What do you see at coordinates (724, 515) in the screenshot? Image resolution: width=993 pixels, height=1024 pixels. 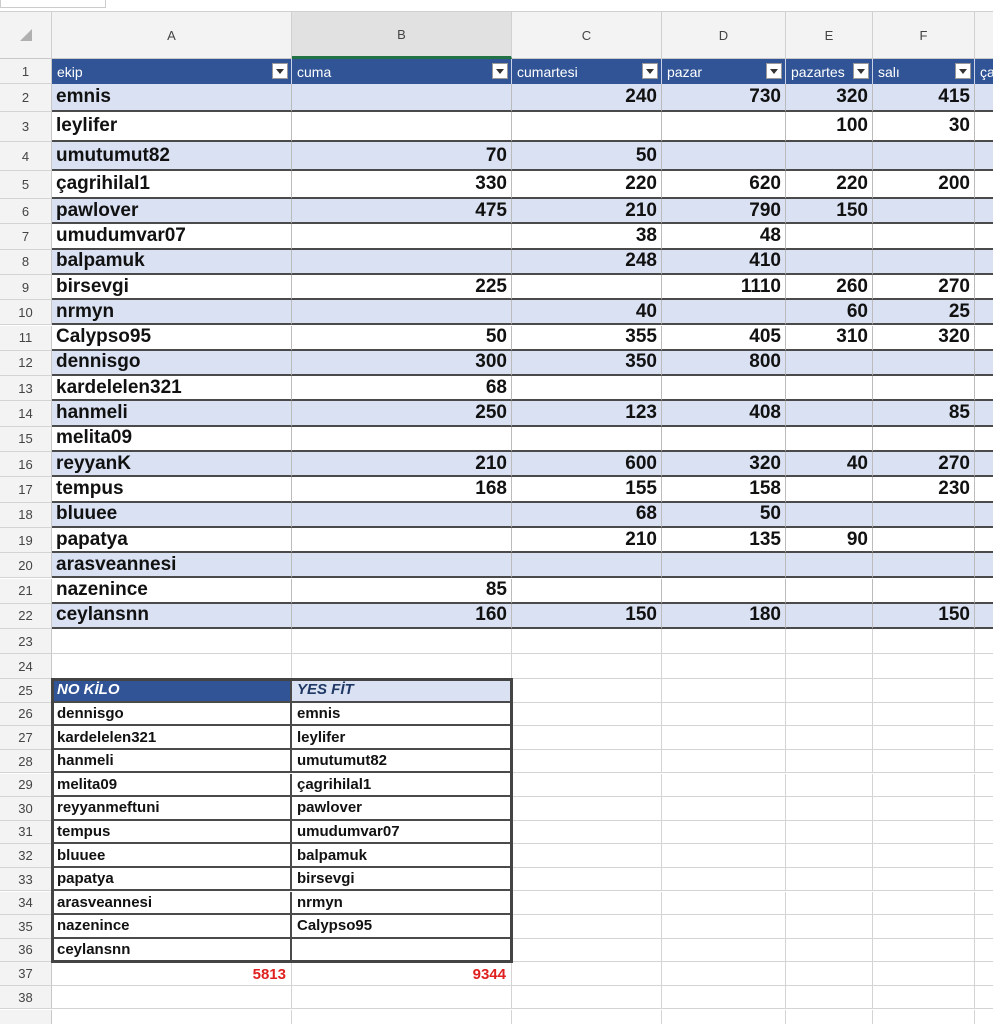 I see `table-cell: 50` at bounding box center [724, 515].